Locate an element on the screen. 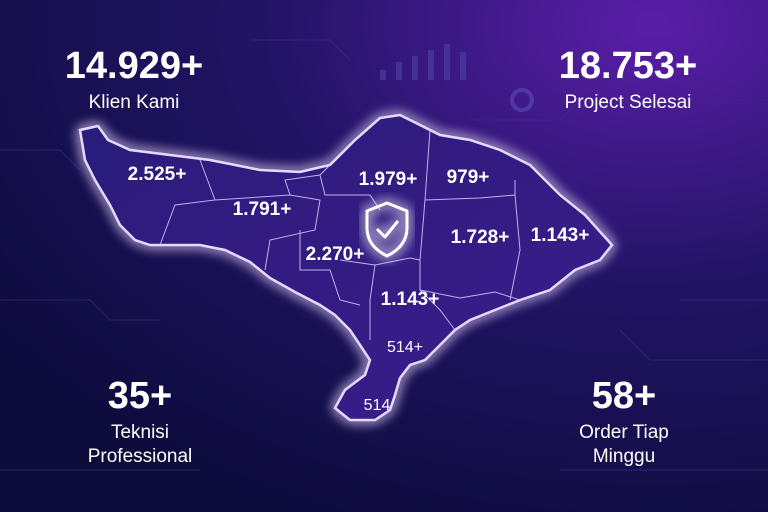 The image size is (768, 512). region-label: 979+ is located at coordinates (468, 177).